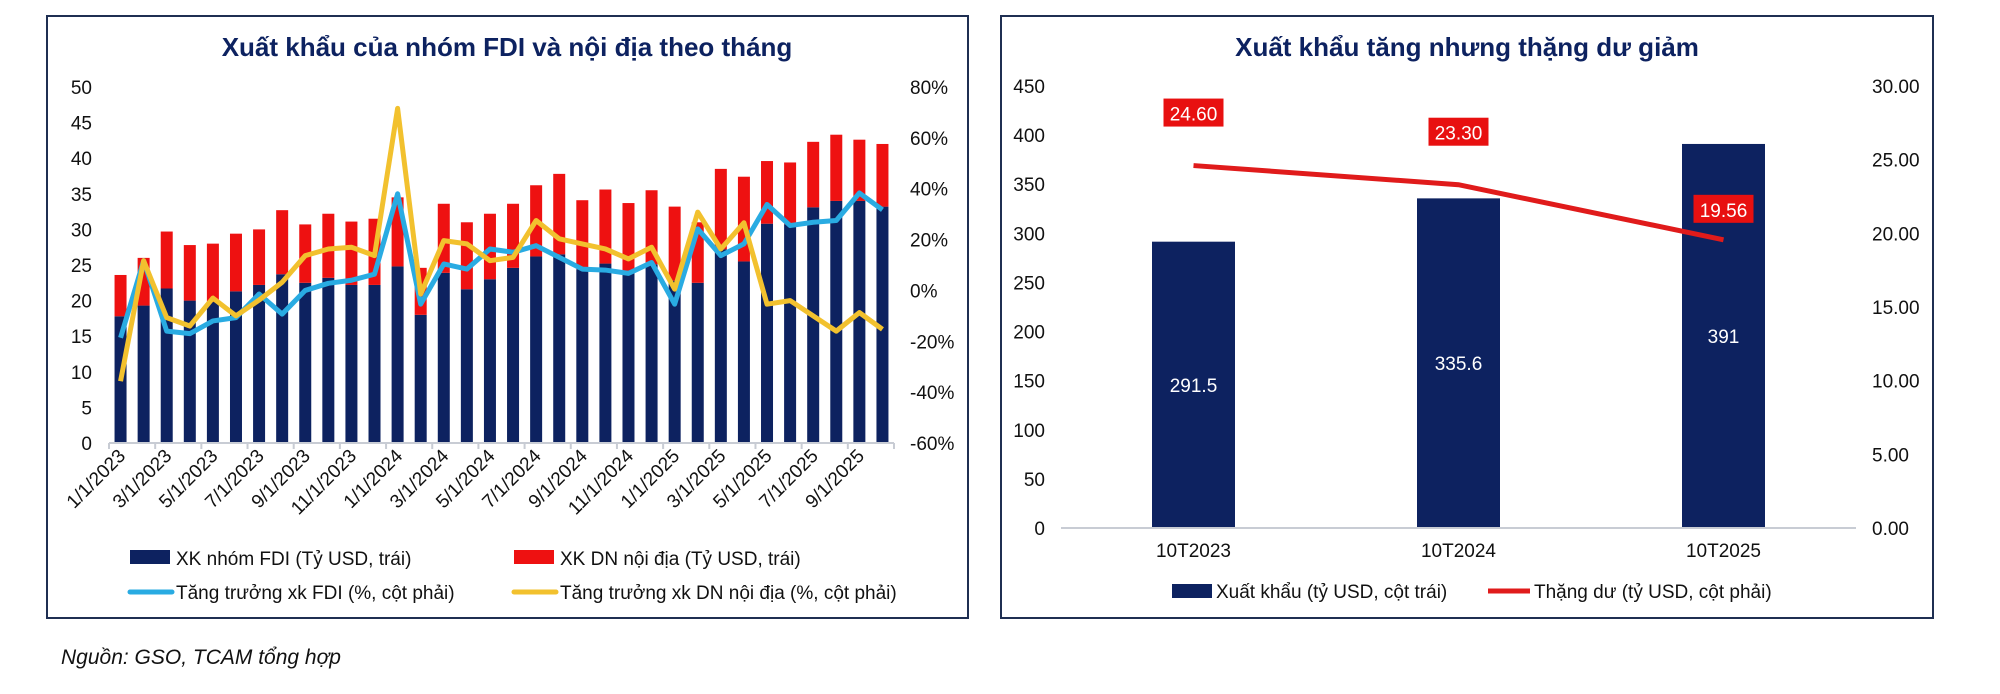 The image size is (2000, 694). What do you see at coordinates (929, 190) in the screenshot?
I see `right-y-tick-label: 40%` at bounding box center [929, 190].